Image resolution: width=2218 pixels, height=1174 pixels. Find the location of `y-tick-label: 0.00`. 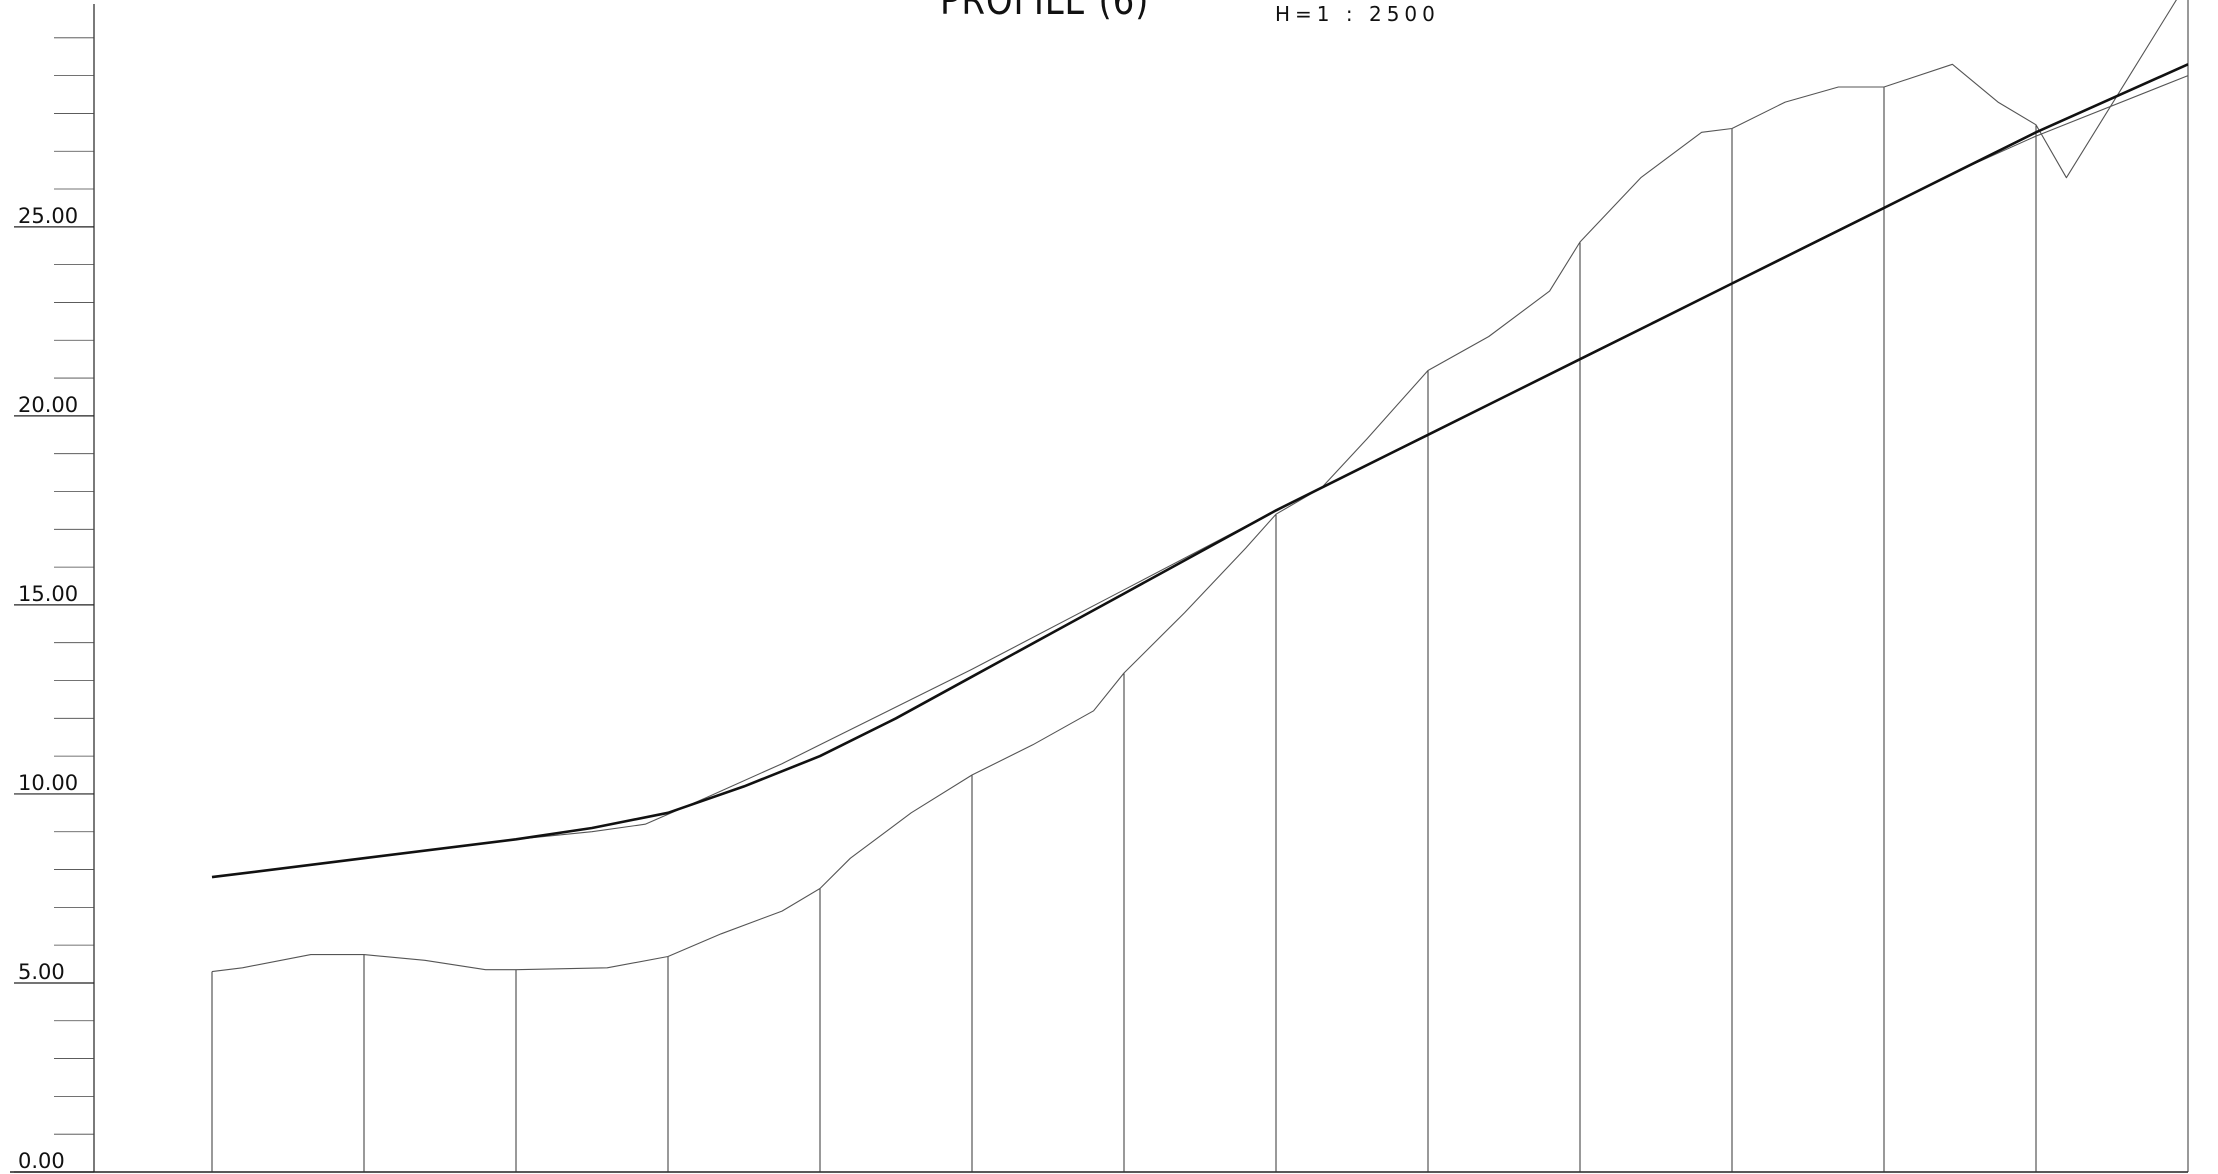

y-tick-label: 0.00 is located at coordinates (41, 1161).